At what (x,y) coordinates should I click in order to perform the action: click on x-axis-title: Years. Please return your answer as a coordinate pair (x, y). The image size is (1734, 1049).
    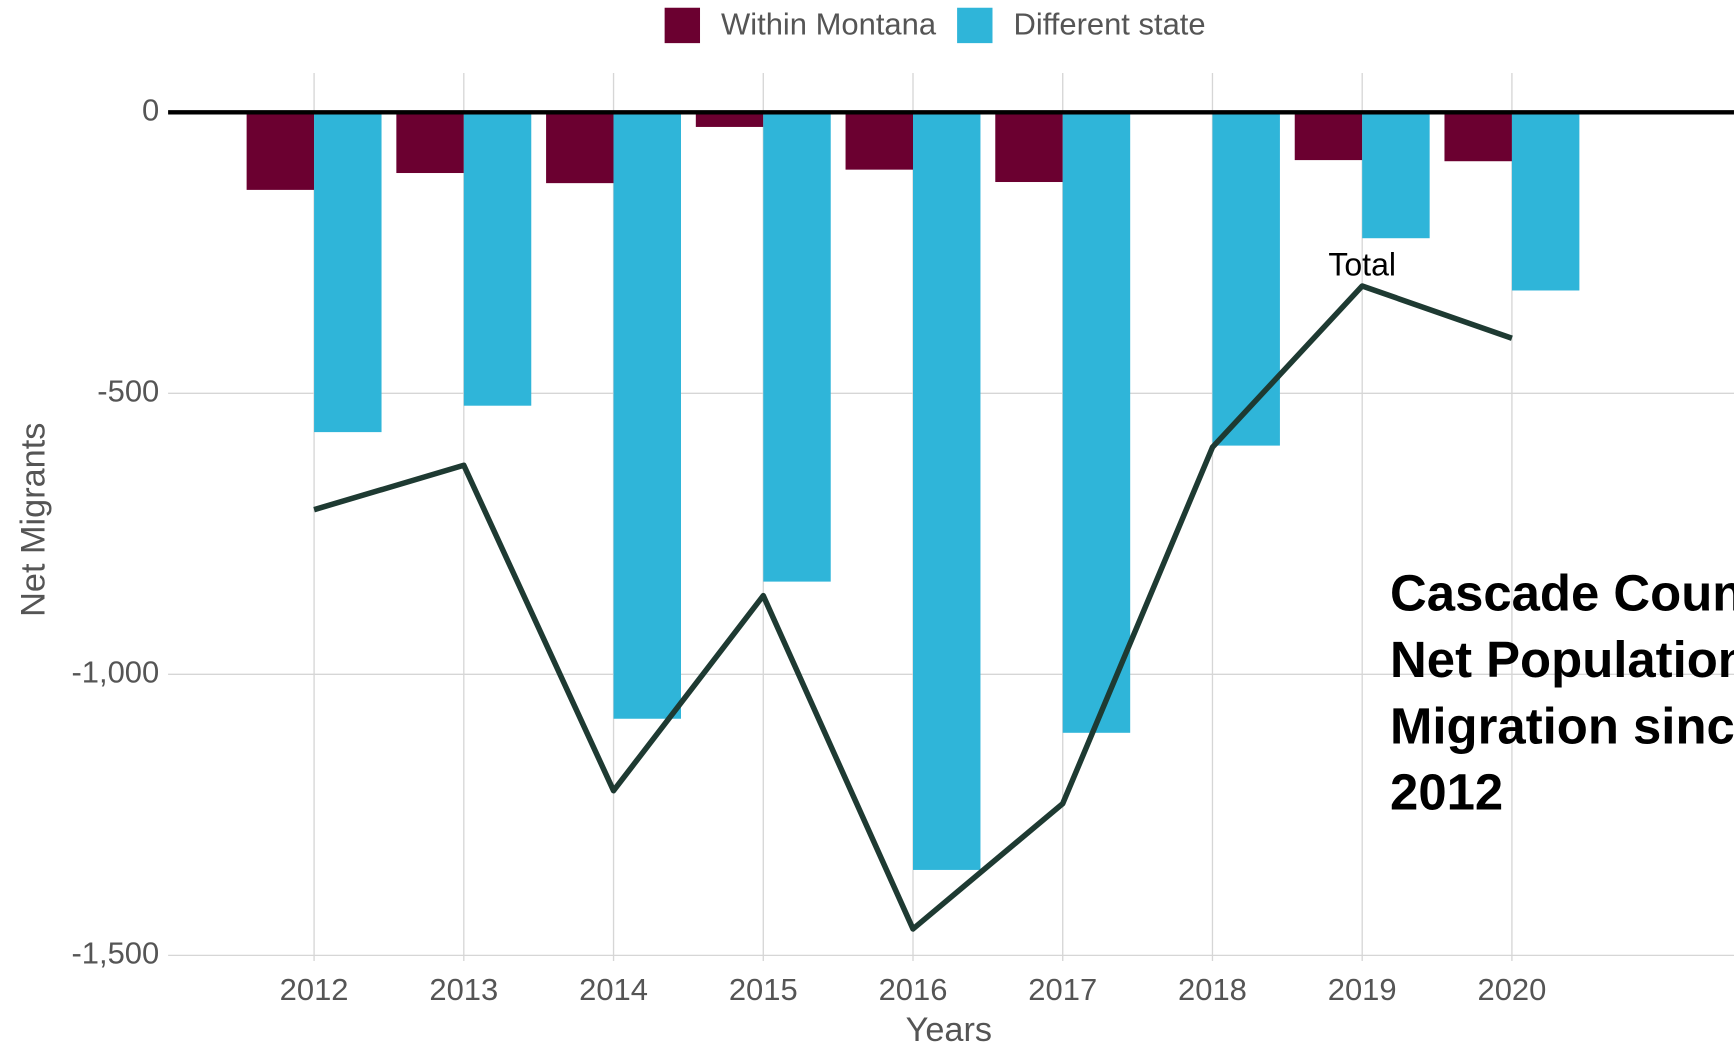
    Looking at the image, I should click on (949, 1030).